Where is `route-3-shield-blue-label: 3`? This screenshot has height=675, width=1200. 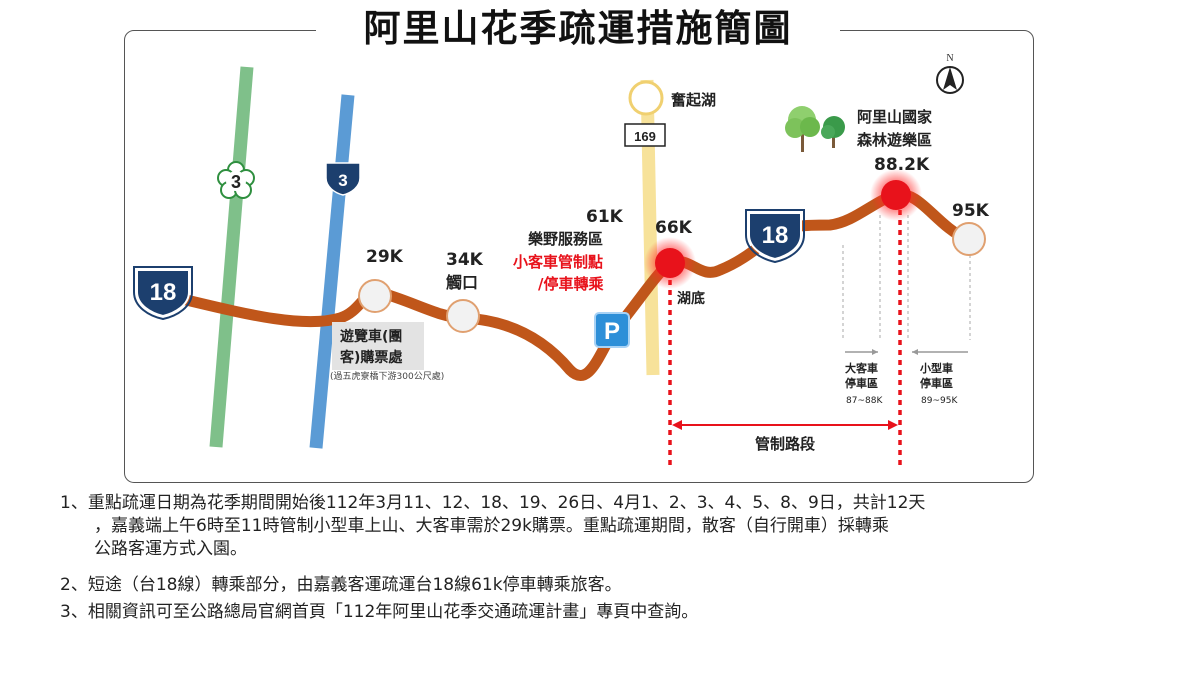
route-3-shield-blue-label: 3 is located at coordinates (342, 180).